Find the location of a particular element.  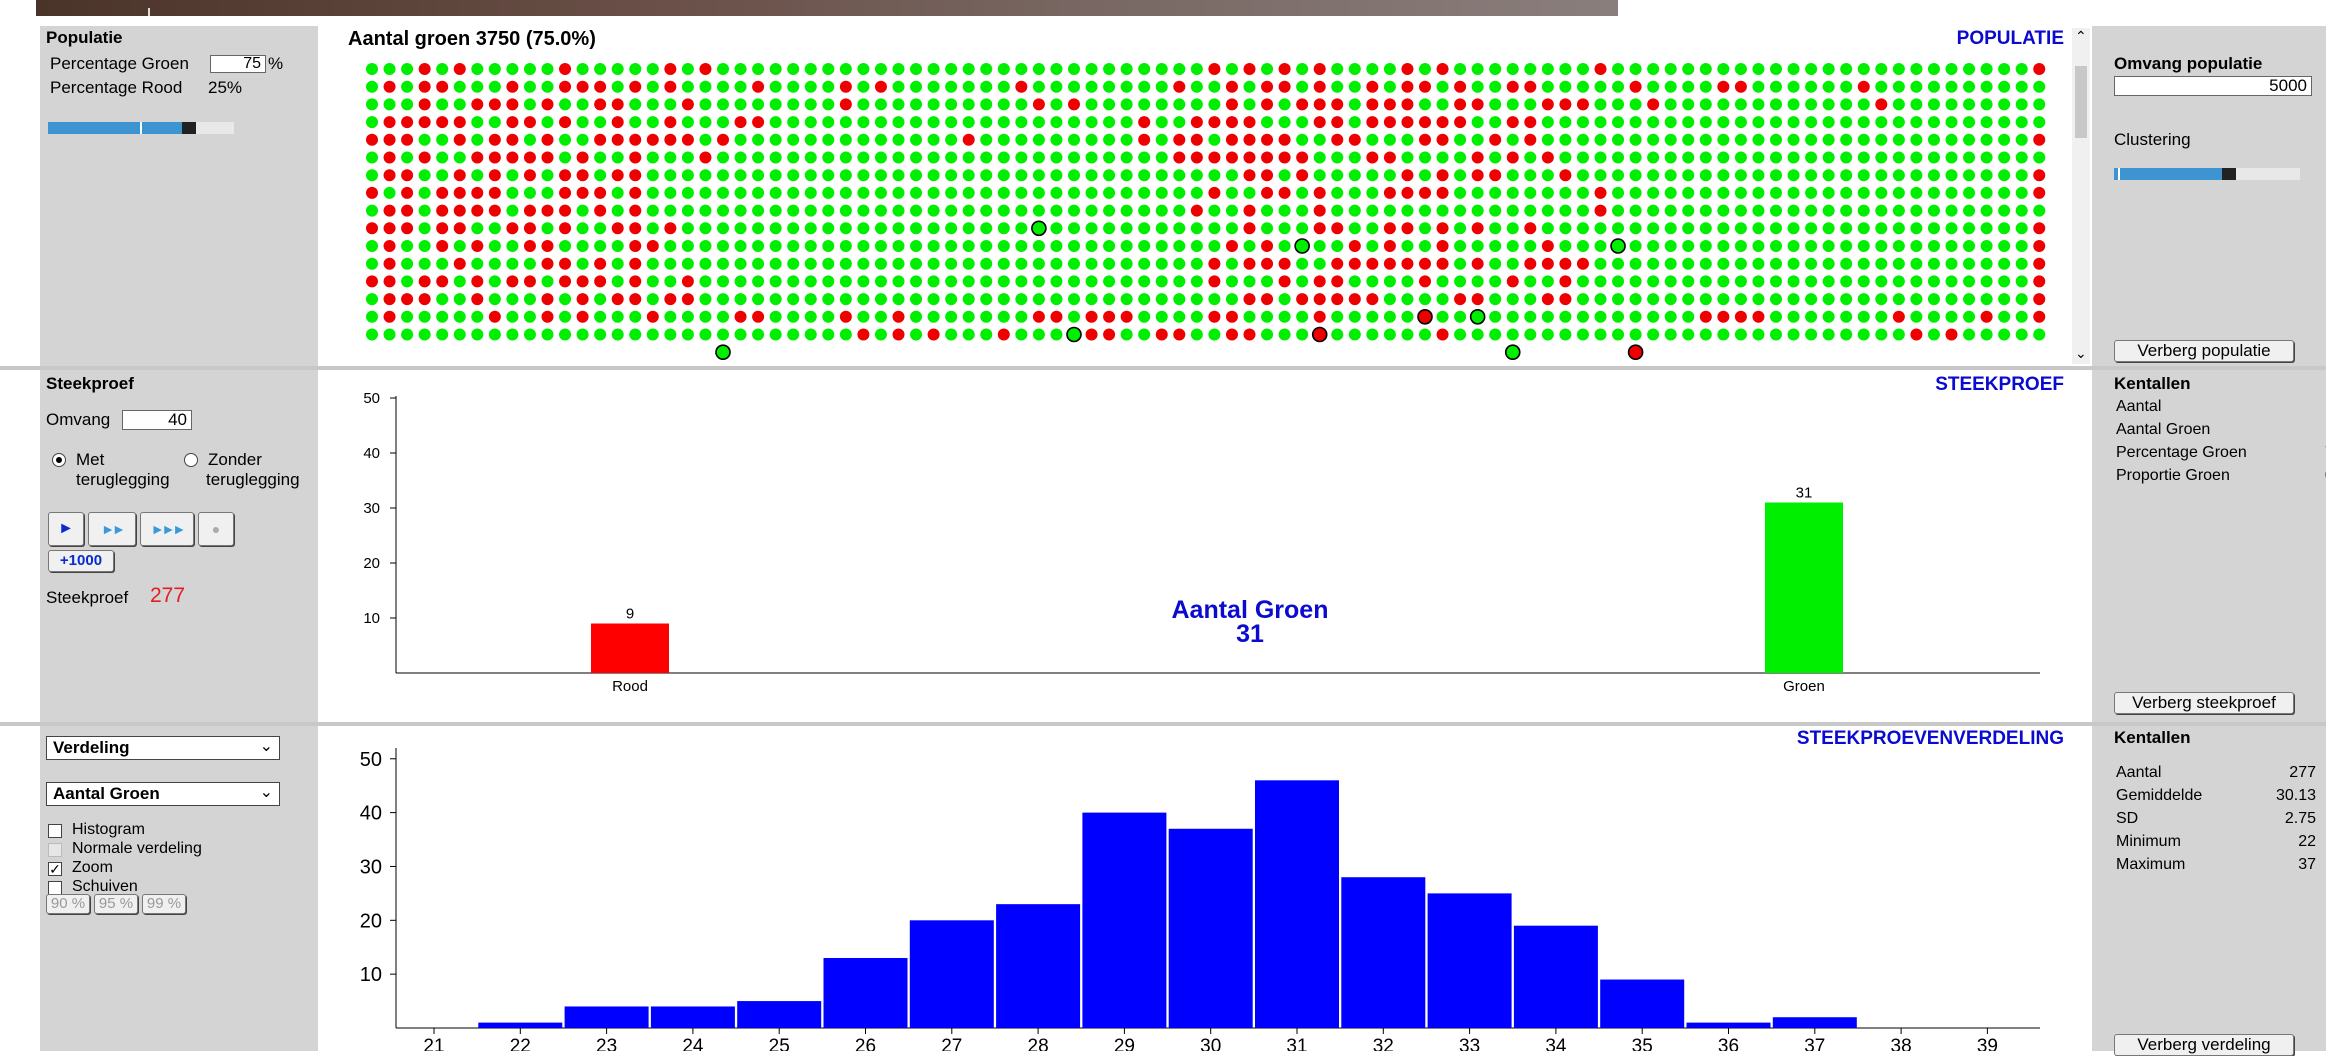

scroll-down-icon: ⌄ is located at coordinates (2081, 353).